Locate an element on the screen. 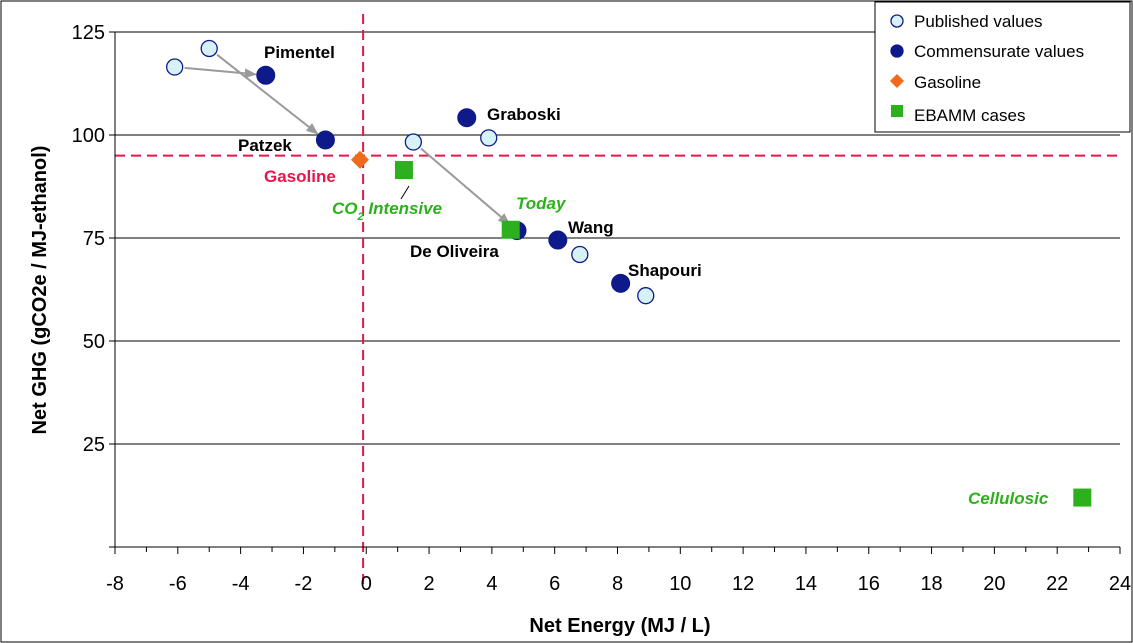 The height and width of the screenshot is (643, 1133). legend-marker-gasoline is located at coordinates (897, 81).